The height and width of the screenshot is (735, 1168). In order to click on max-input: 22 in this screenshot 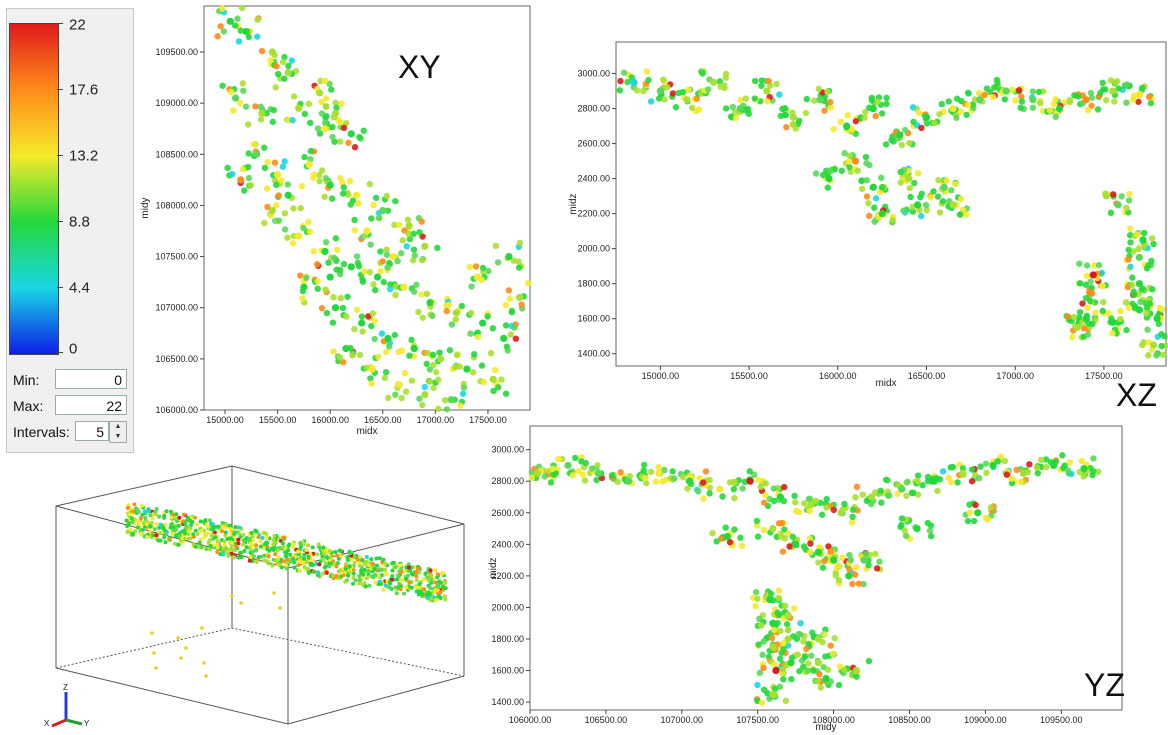, I will do `click(91, 405)`.